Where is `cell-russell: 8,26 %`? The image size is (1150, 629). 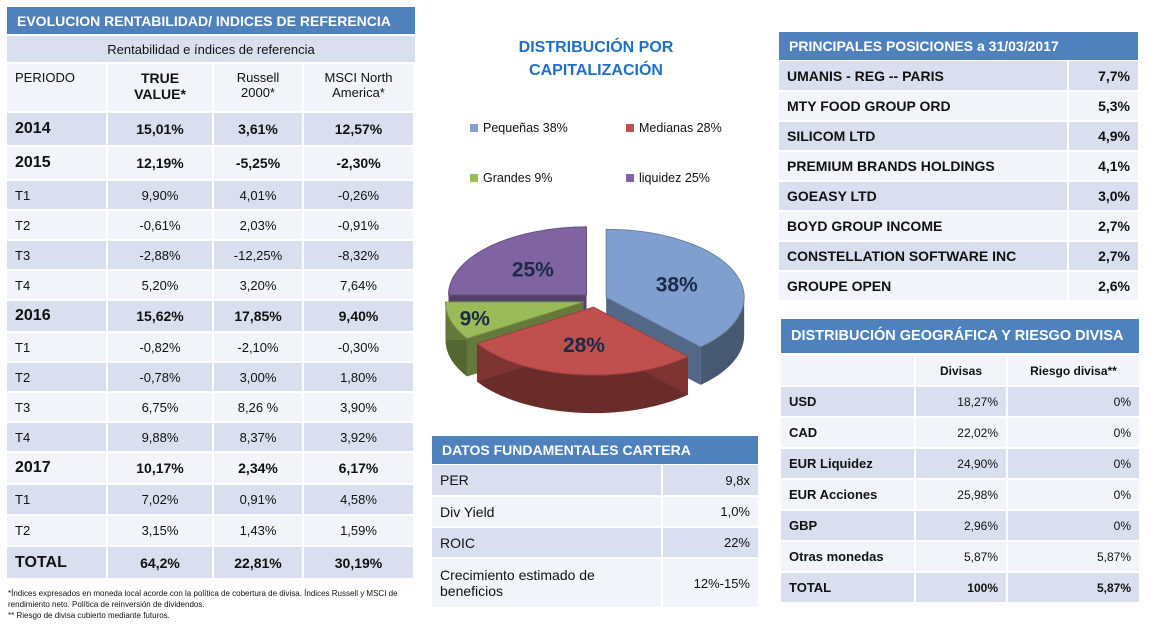 cell-russell: 8,26 % is located at coordinates (258, 407).